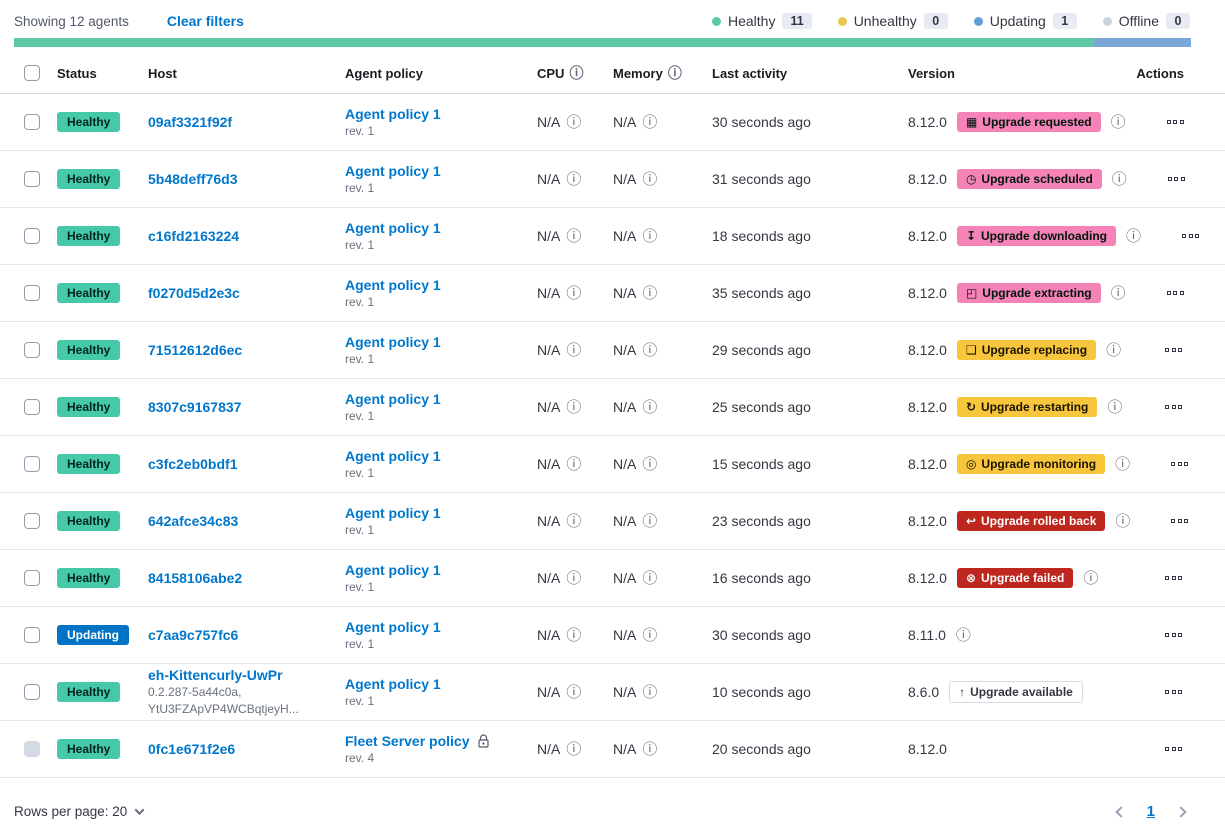  I want to click on host-link: 8307c9167837, so click(195, 407).